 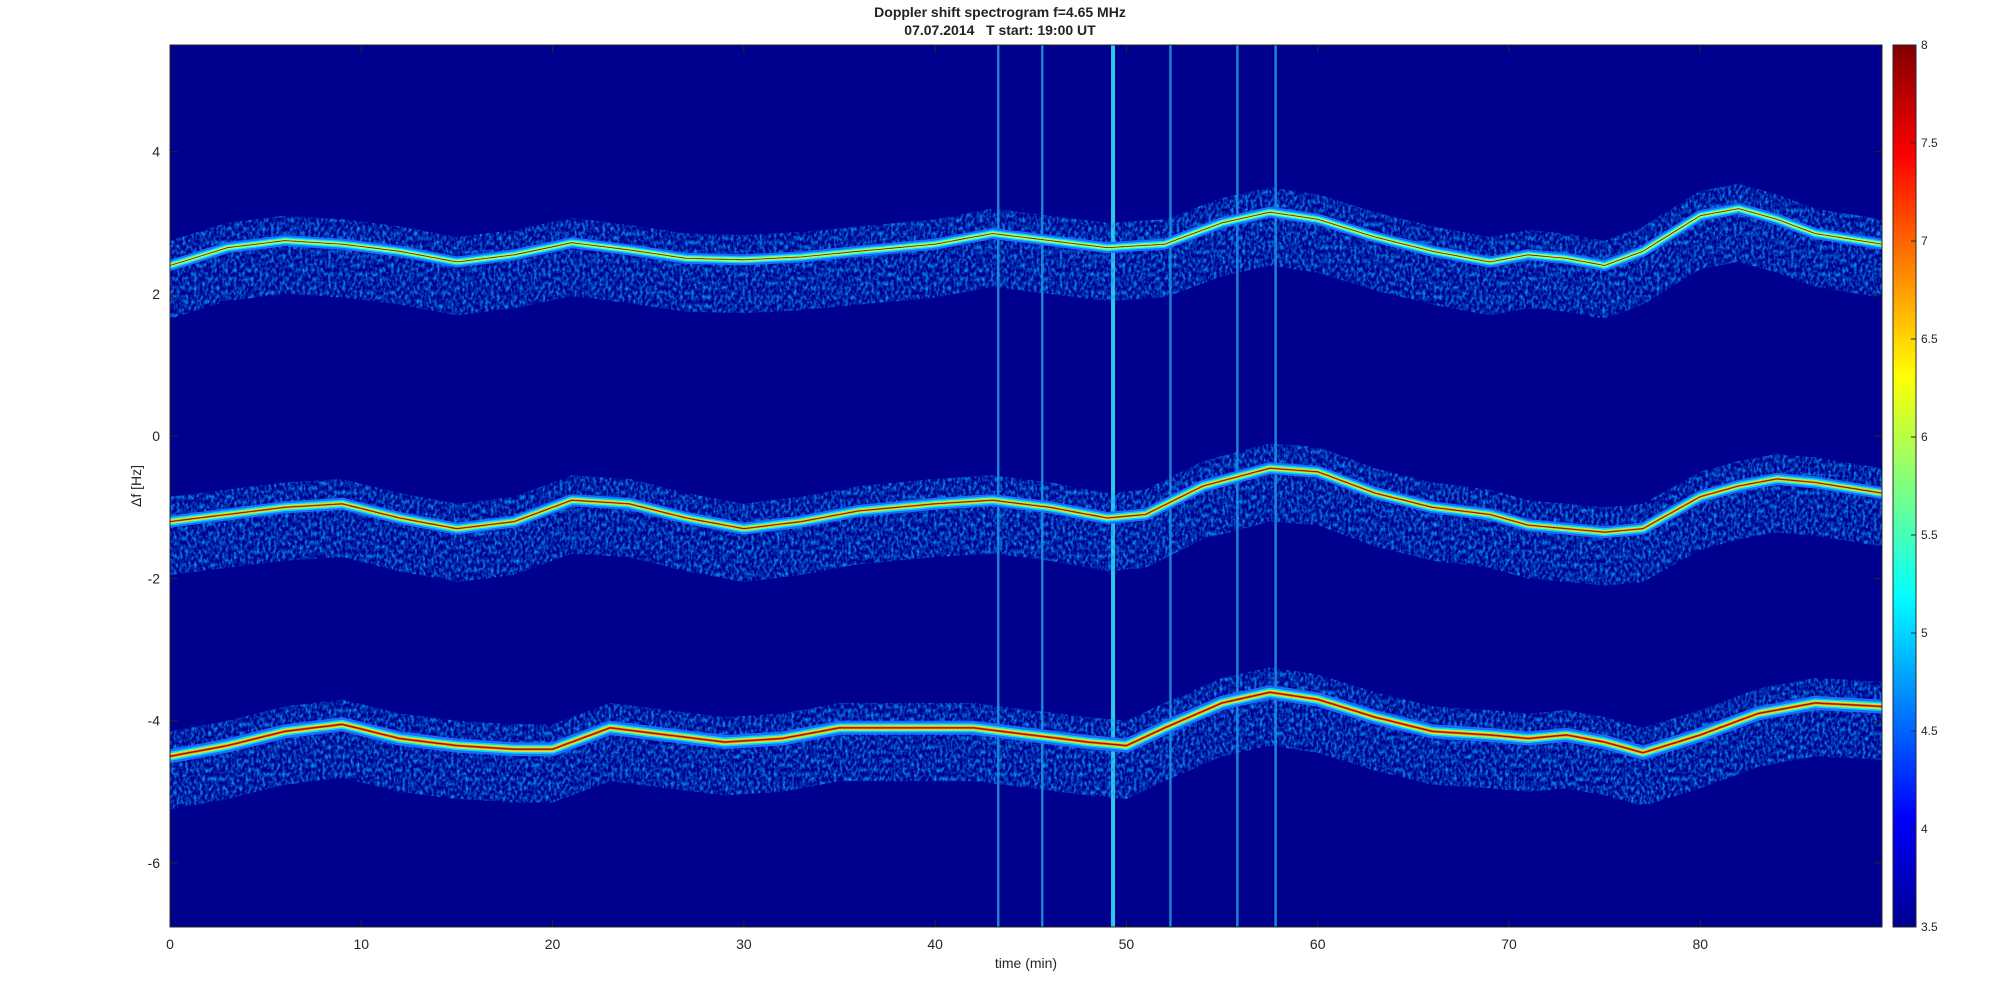 I want to click on y-tick-label: -6, so click(x=154, y=863).